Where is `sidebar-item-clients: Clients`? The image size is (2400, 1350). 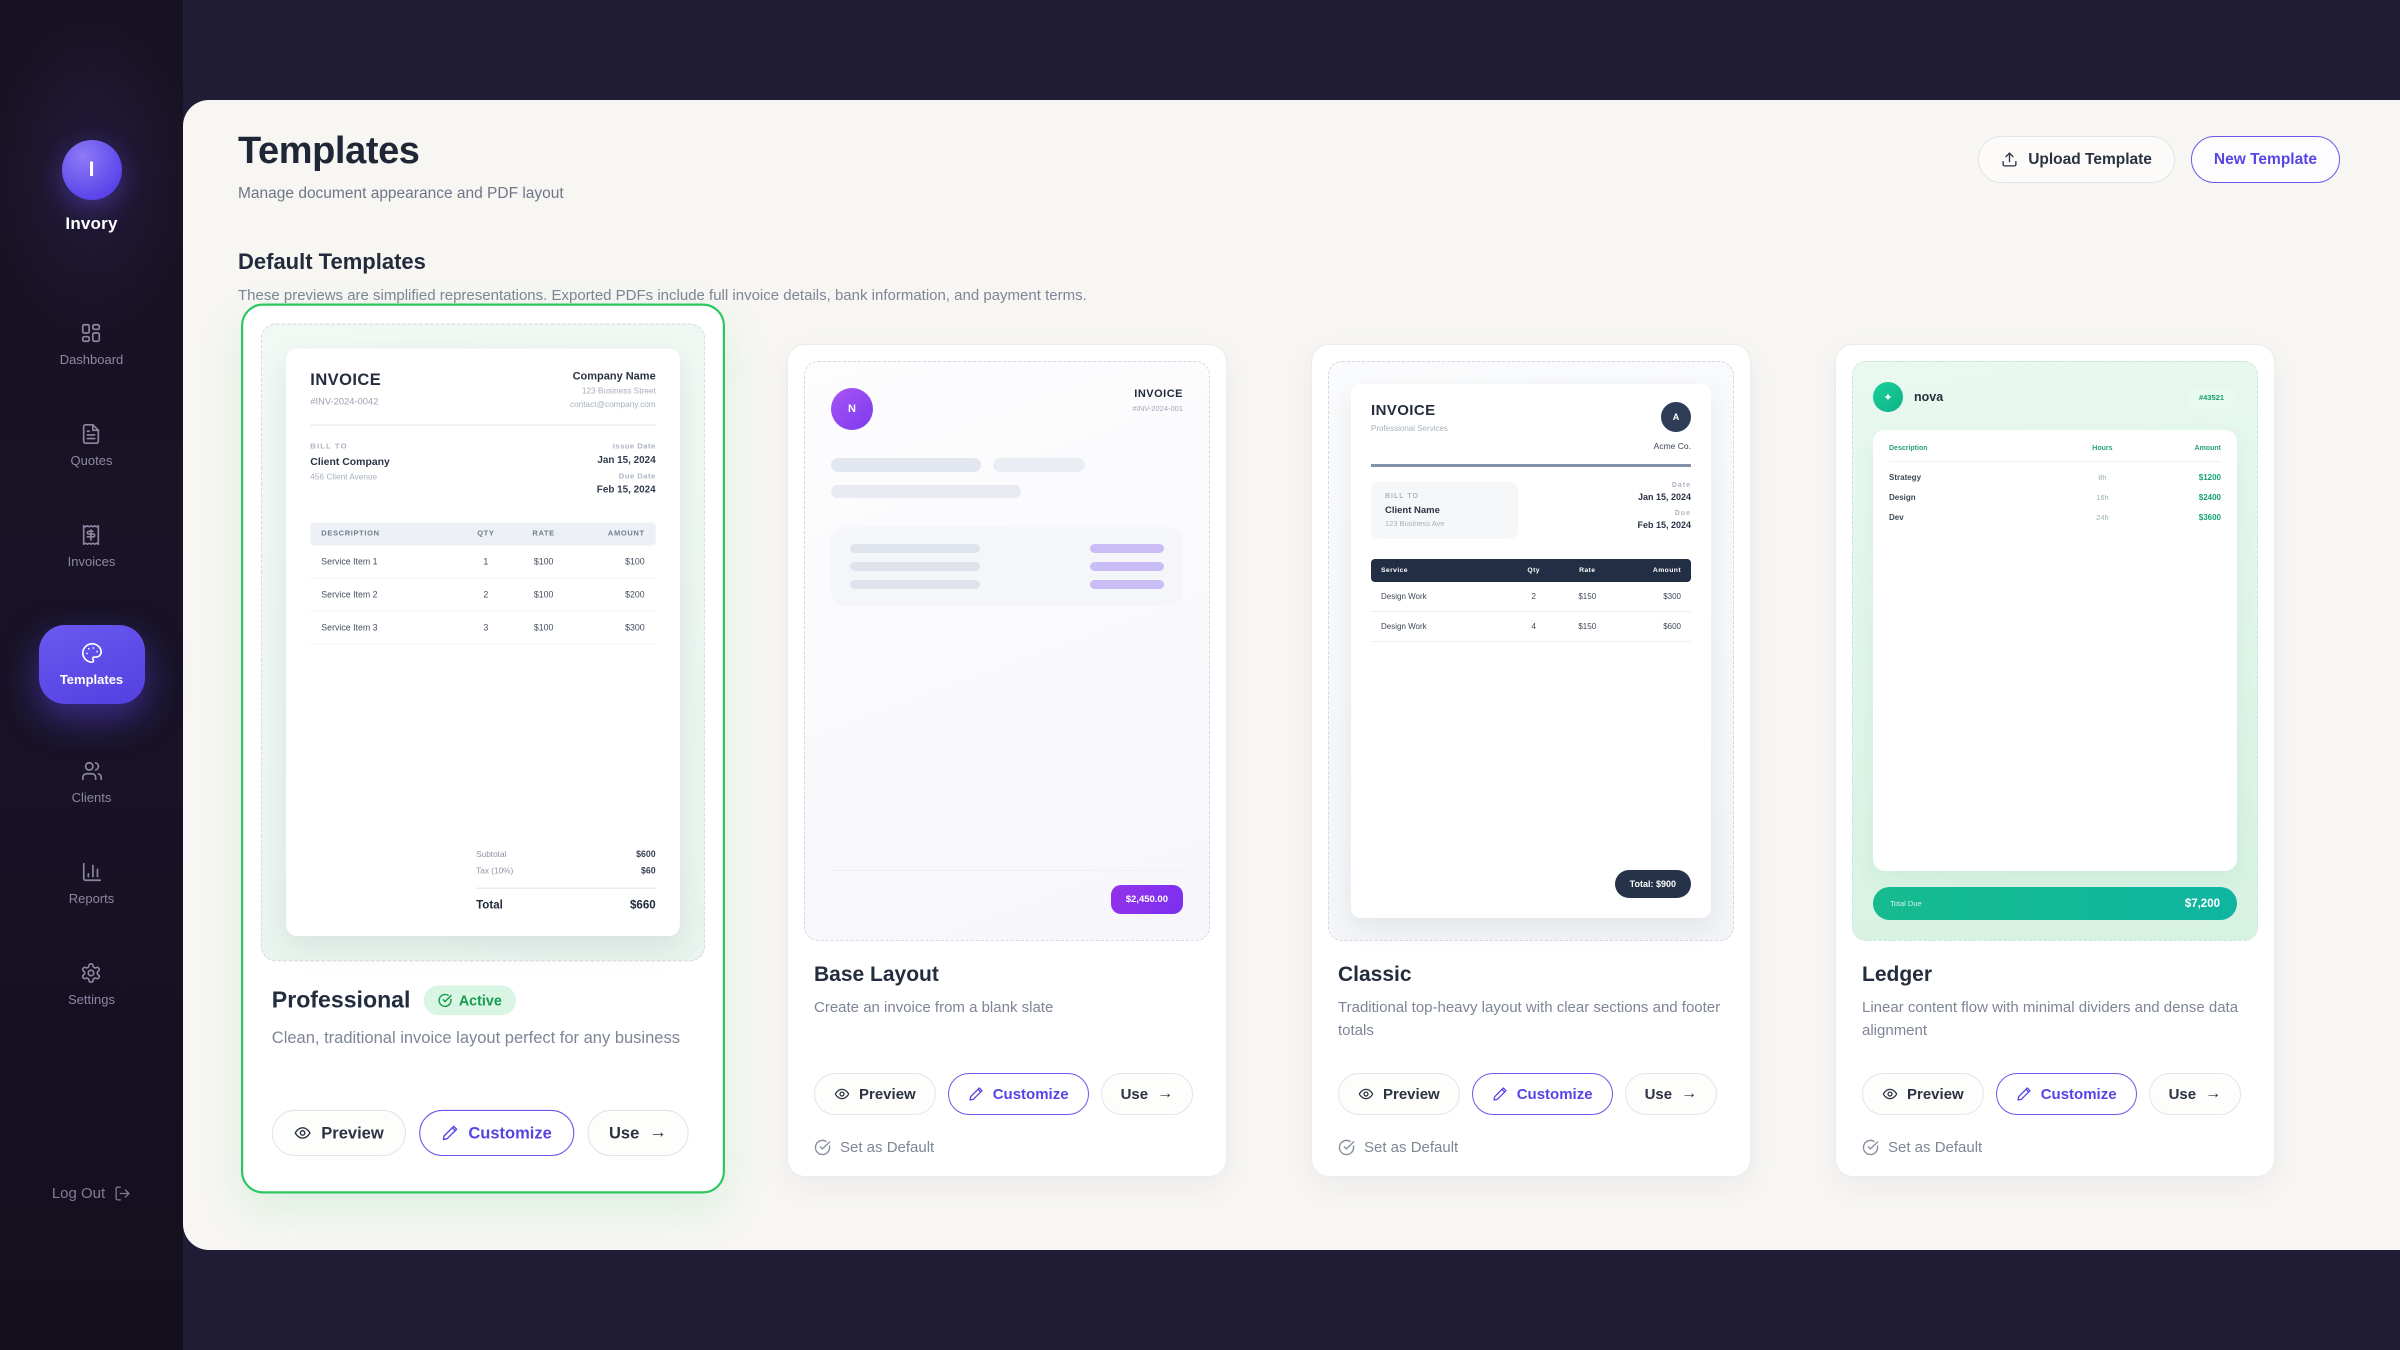 sidebar-item-clients: Clients is located at coordinates (91, 782).